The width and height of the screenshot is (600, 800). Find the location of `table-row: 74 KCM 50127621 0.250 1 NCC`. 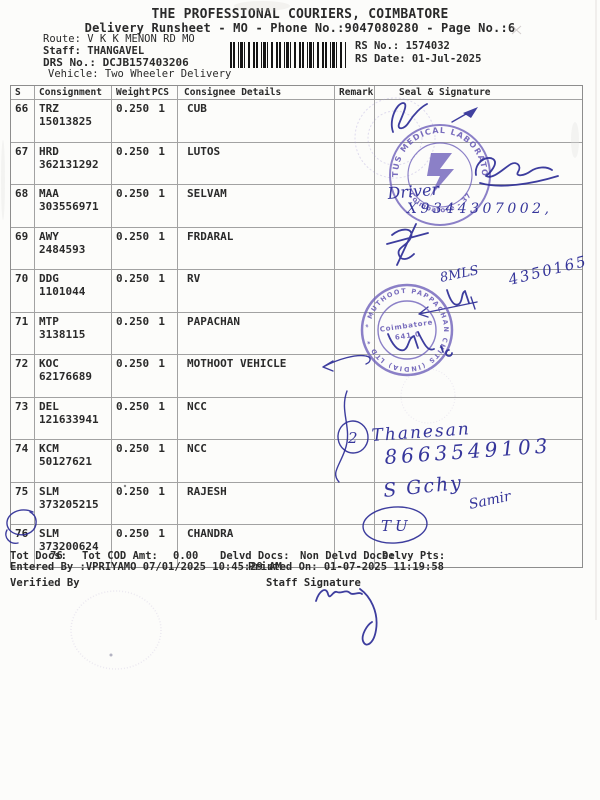

table-row: 74 KCM 50127621 0.250 1 NCC is located at coordinates (296, 460).